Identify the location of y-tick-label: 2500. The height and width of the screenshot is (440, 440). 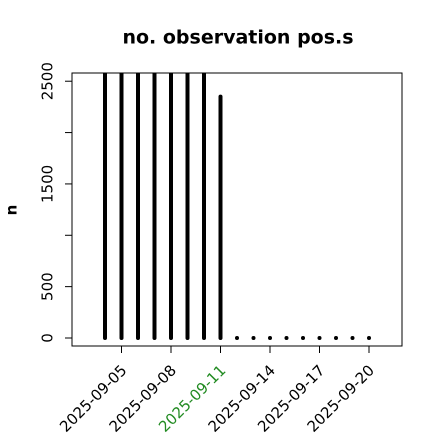
(48, 81).